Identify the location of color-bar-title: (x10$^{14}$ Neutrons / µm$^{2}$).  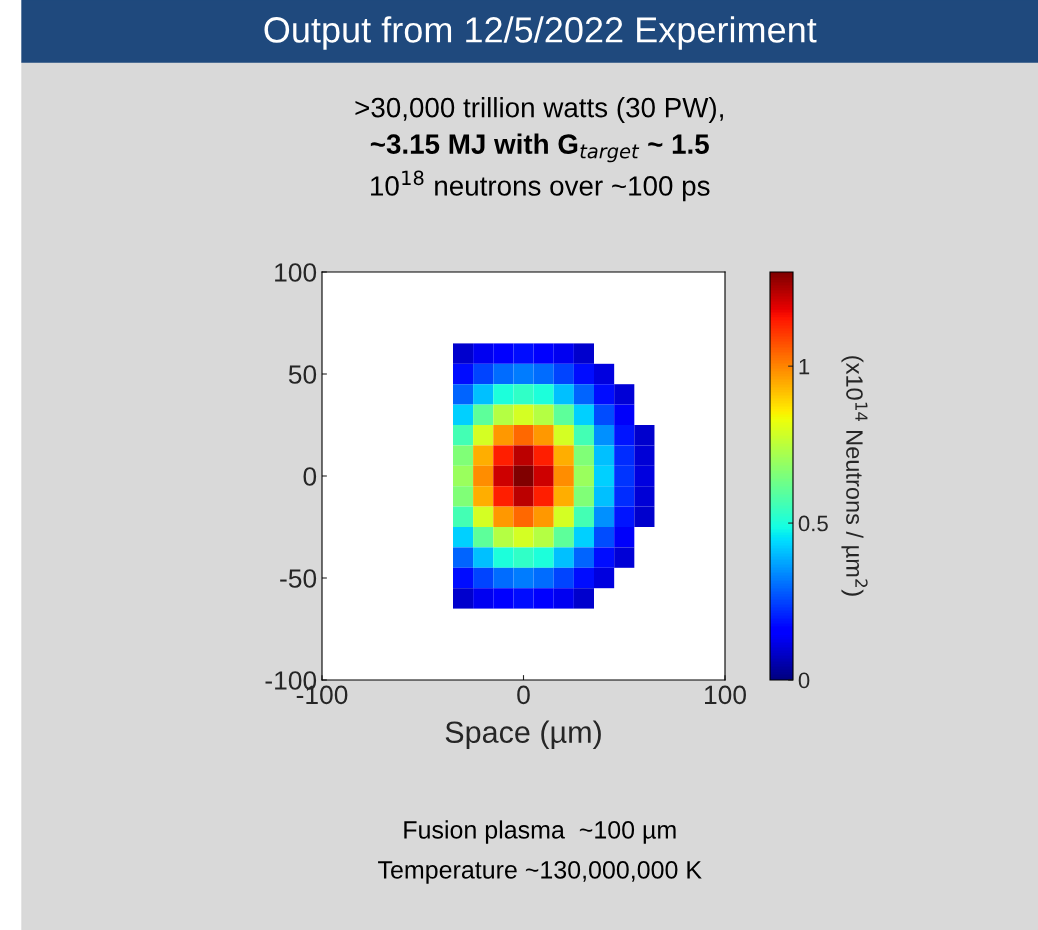
(854, 476).